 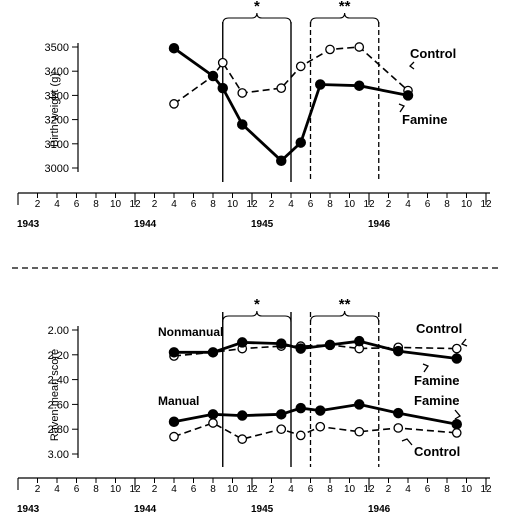 What do you see at coordinates (58, 405) in the screenshot?
I see `bottom-y-tick-label: 2.60` at bounding box center [58, 405].